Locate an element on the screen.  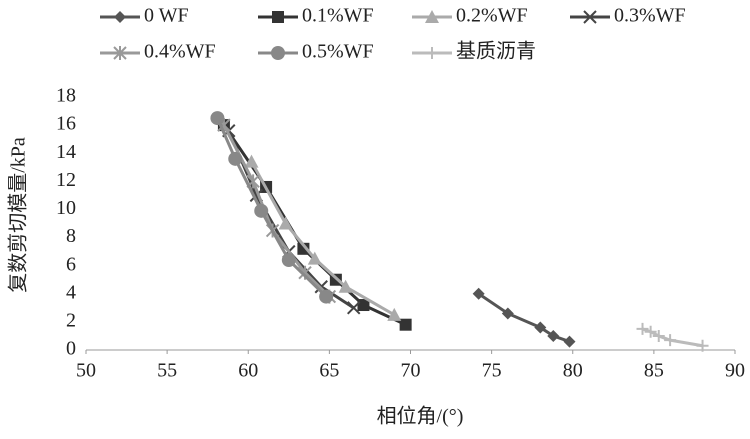
x-axis-label: 相位角/(°) is located at coordinates (420, 416).